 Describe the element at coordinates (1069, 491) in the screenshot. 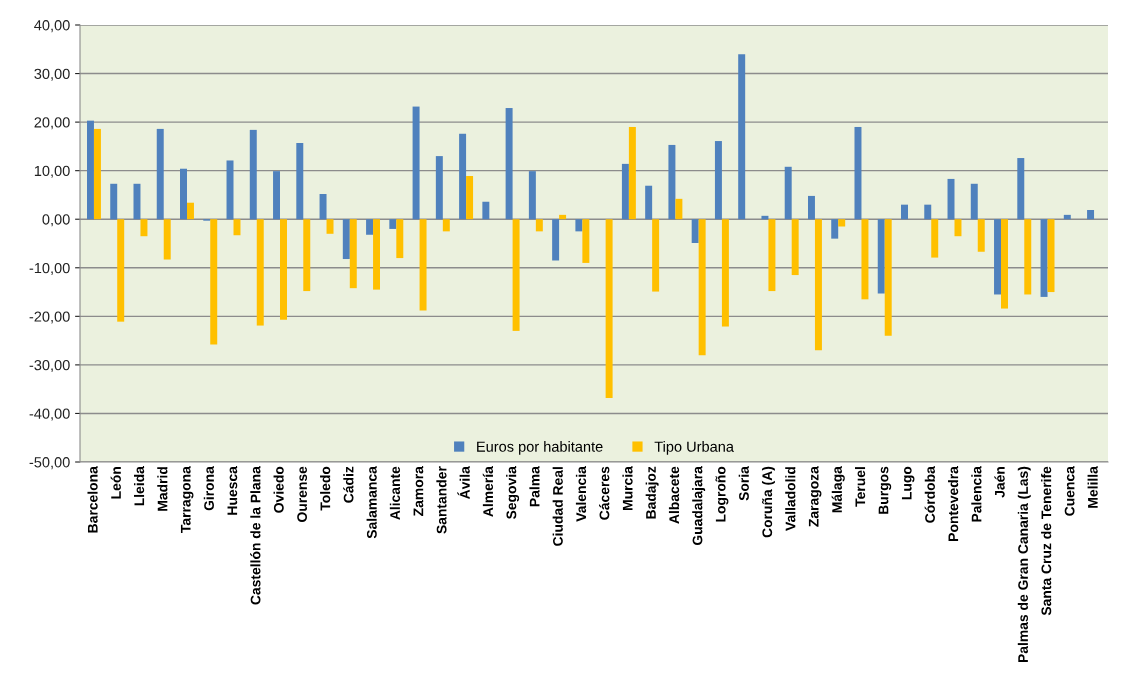

I see `x-tick-label: Cuenca` at that location.